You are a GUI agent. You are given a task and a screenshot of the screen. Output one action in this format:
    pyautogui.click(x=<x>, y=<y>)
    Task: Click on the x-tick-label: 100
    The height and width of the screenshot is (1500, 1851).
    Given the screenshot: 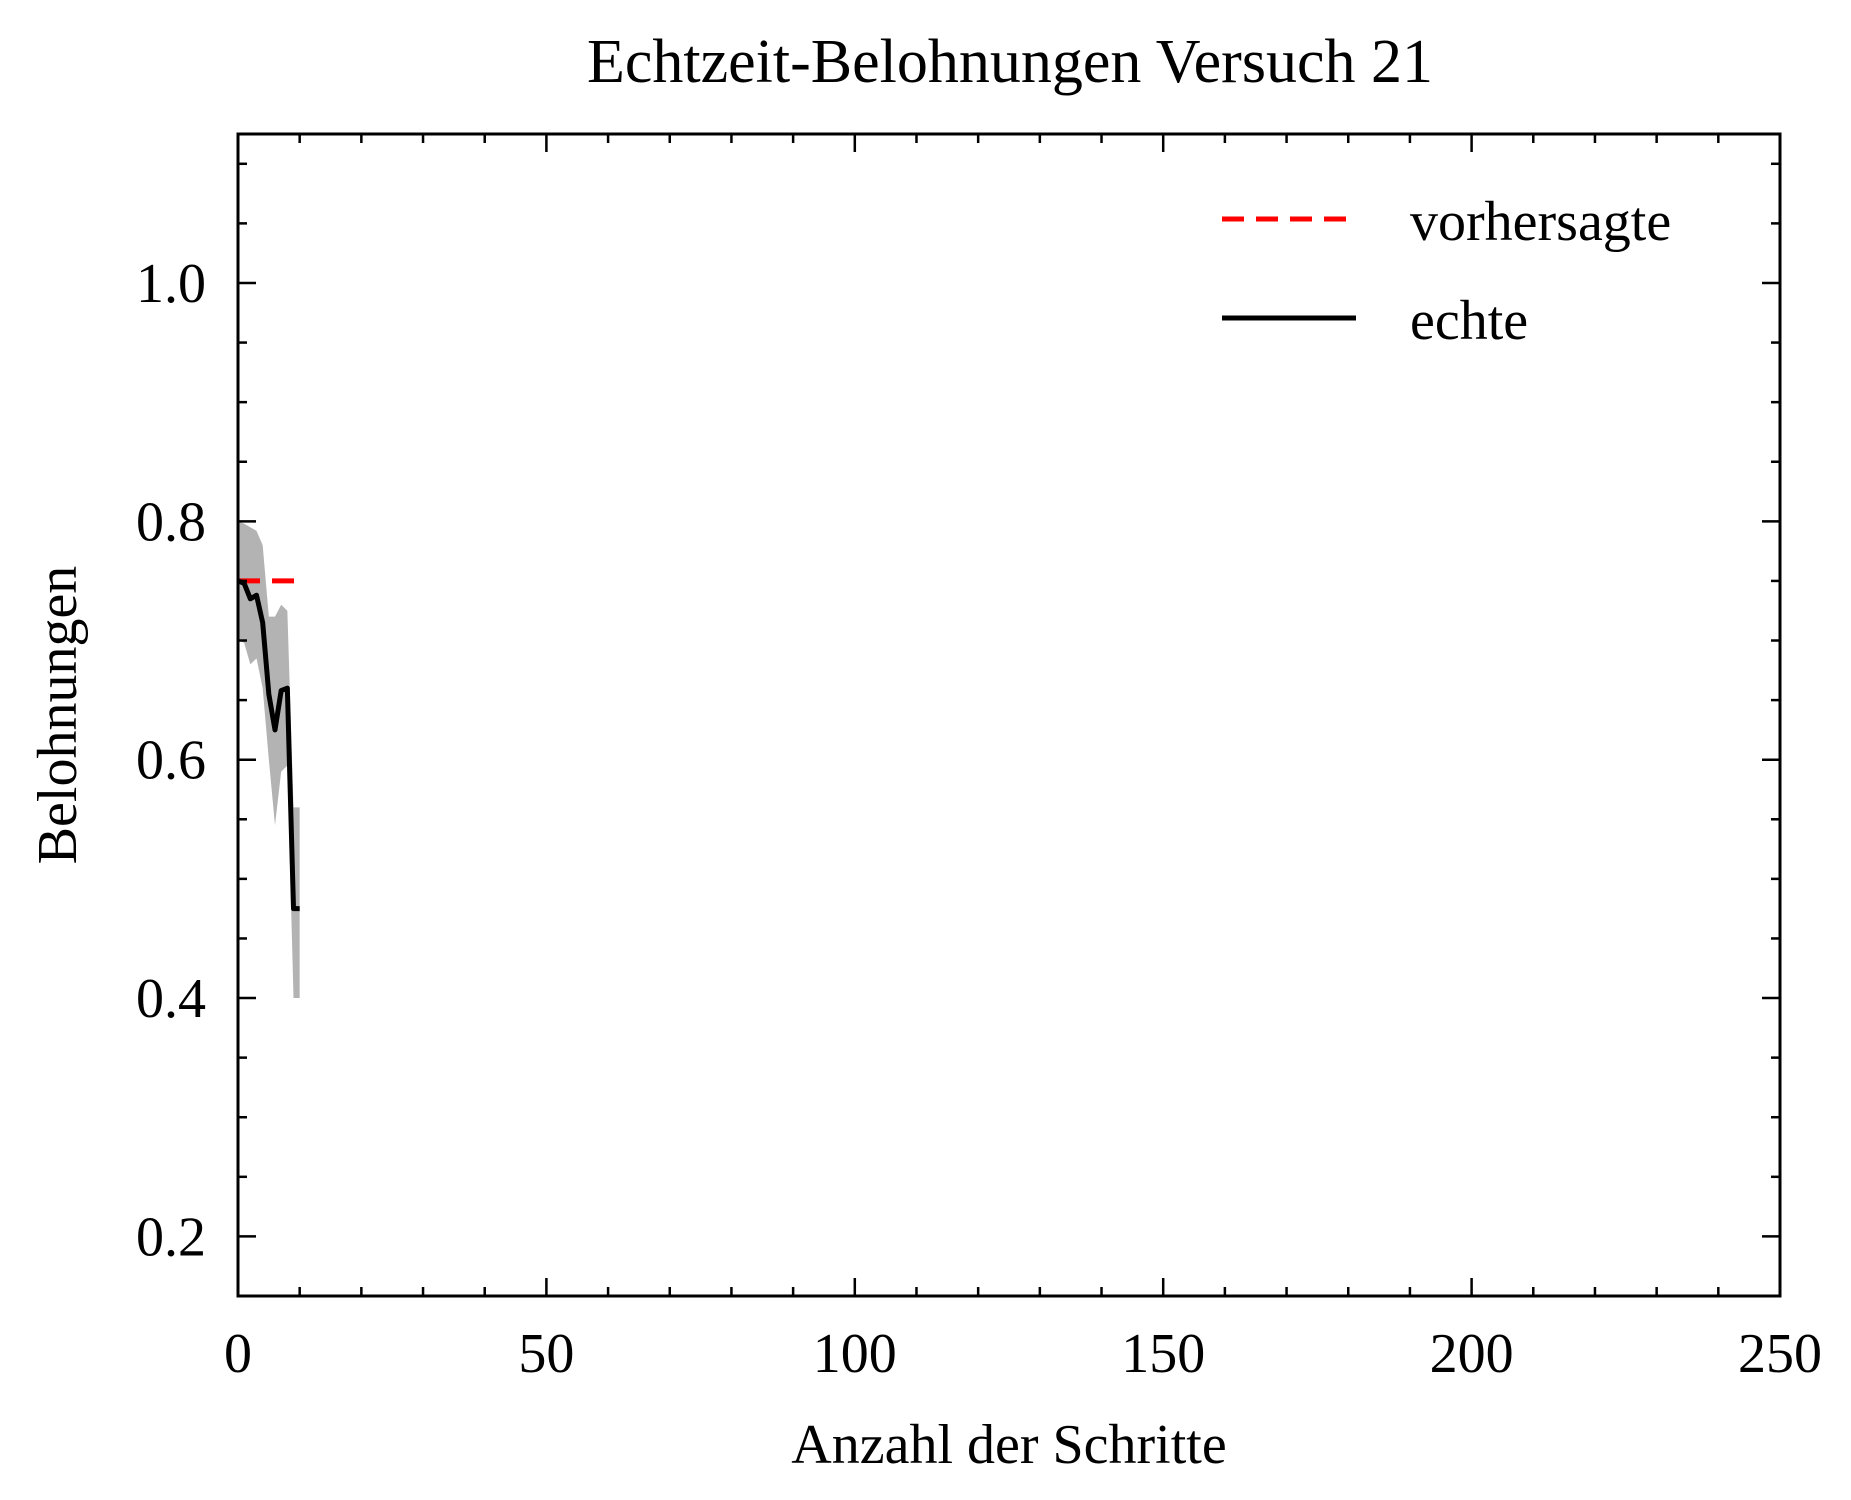 What is the action you would take?
    pyautogui.click(x=855, y=1354)
    